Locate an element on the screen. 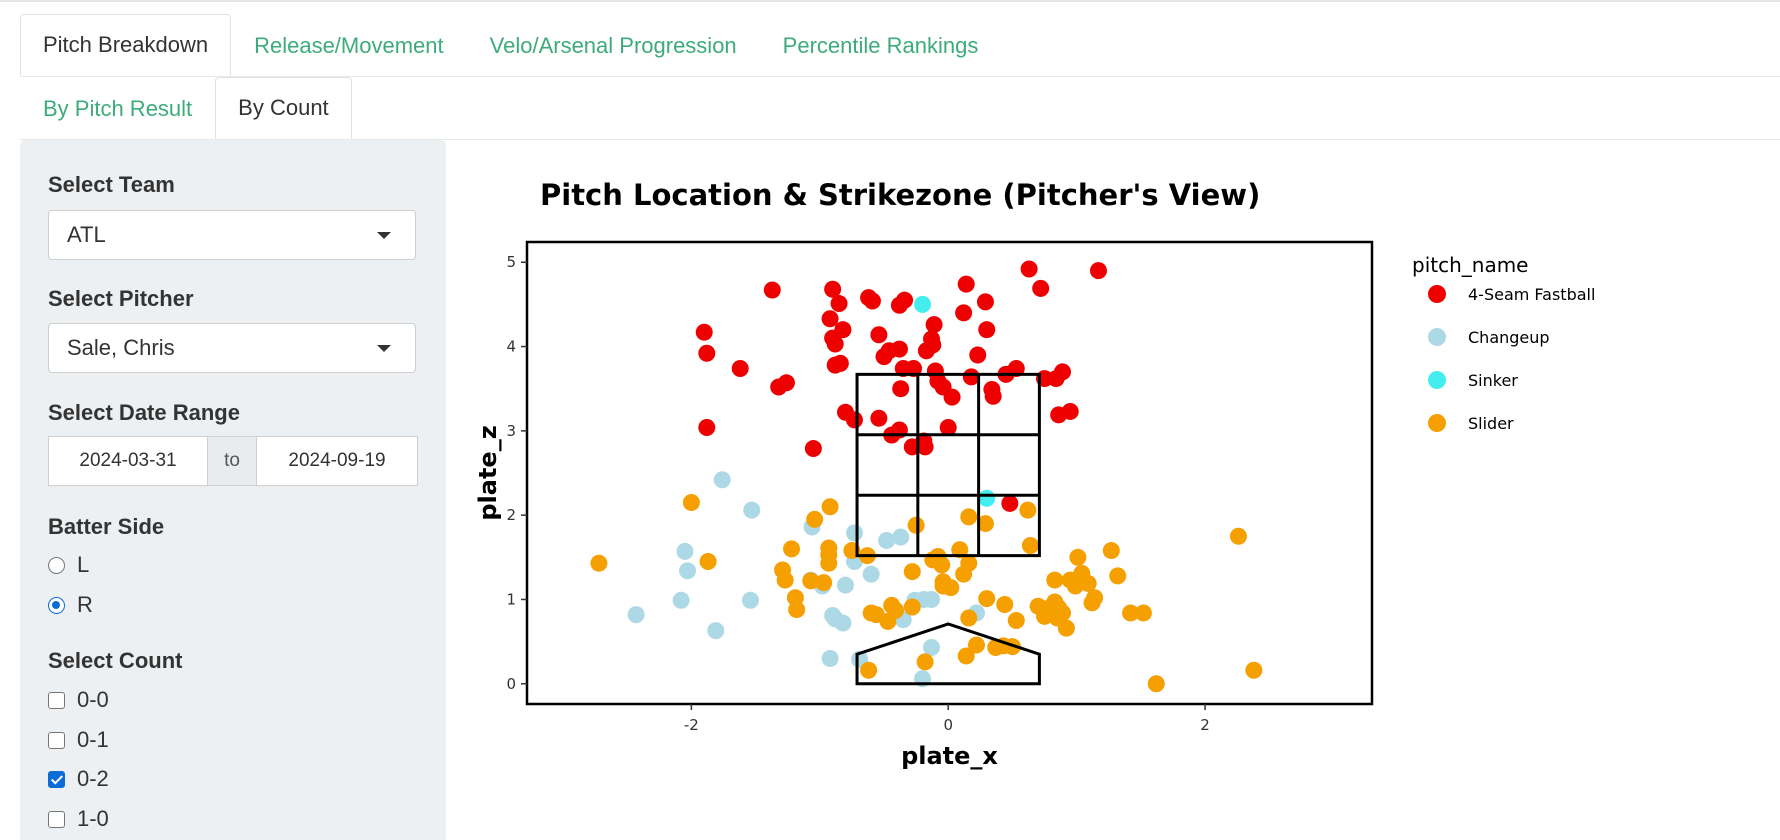 This screenshot has height=840, width=1780. x-tick-label: -2 is located at coordinates (691, 725).